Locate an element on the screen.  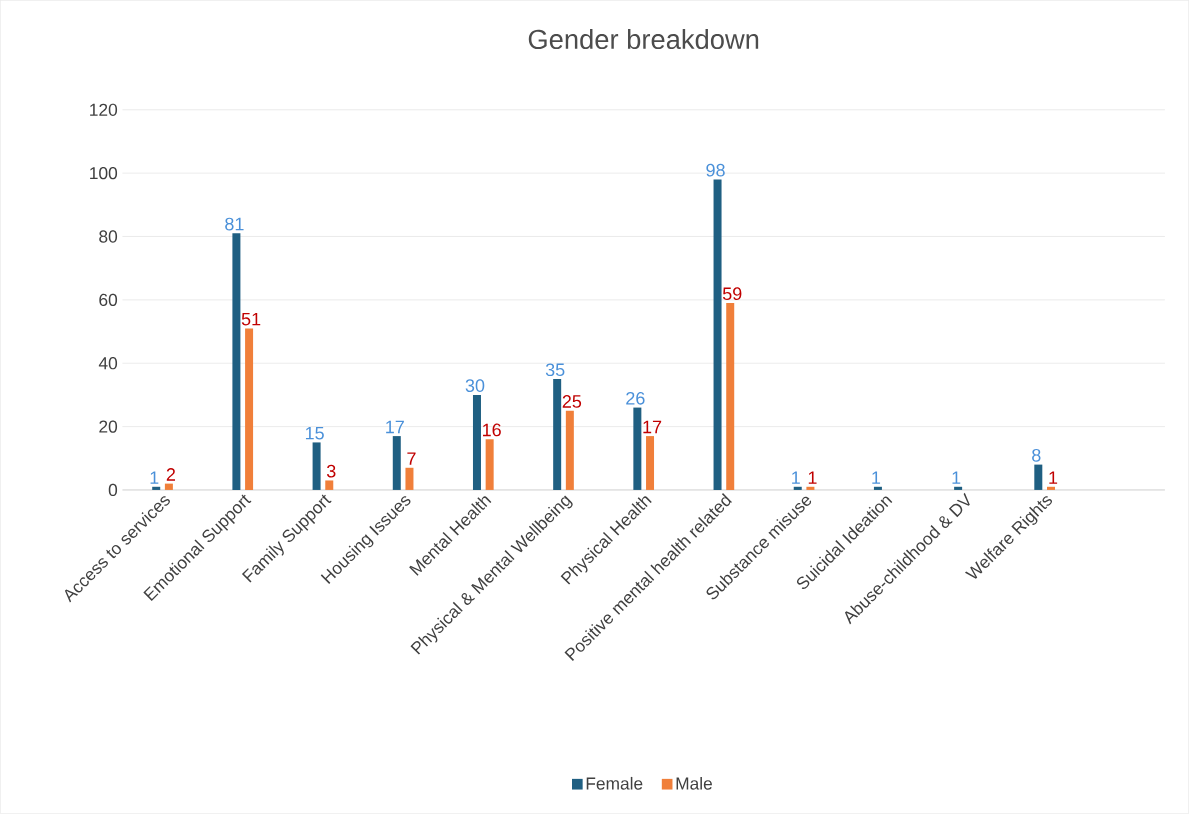
data-label: 2 is located at coordinates (170, 474).